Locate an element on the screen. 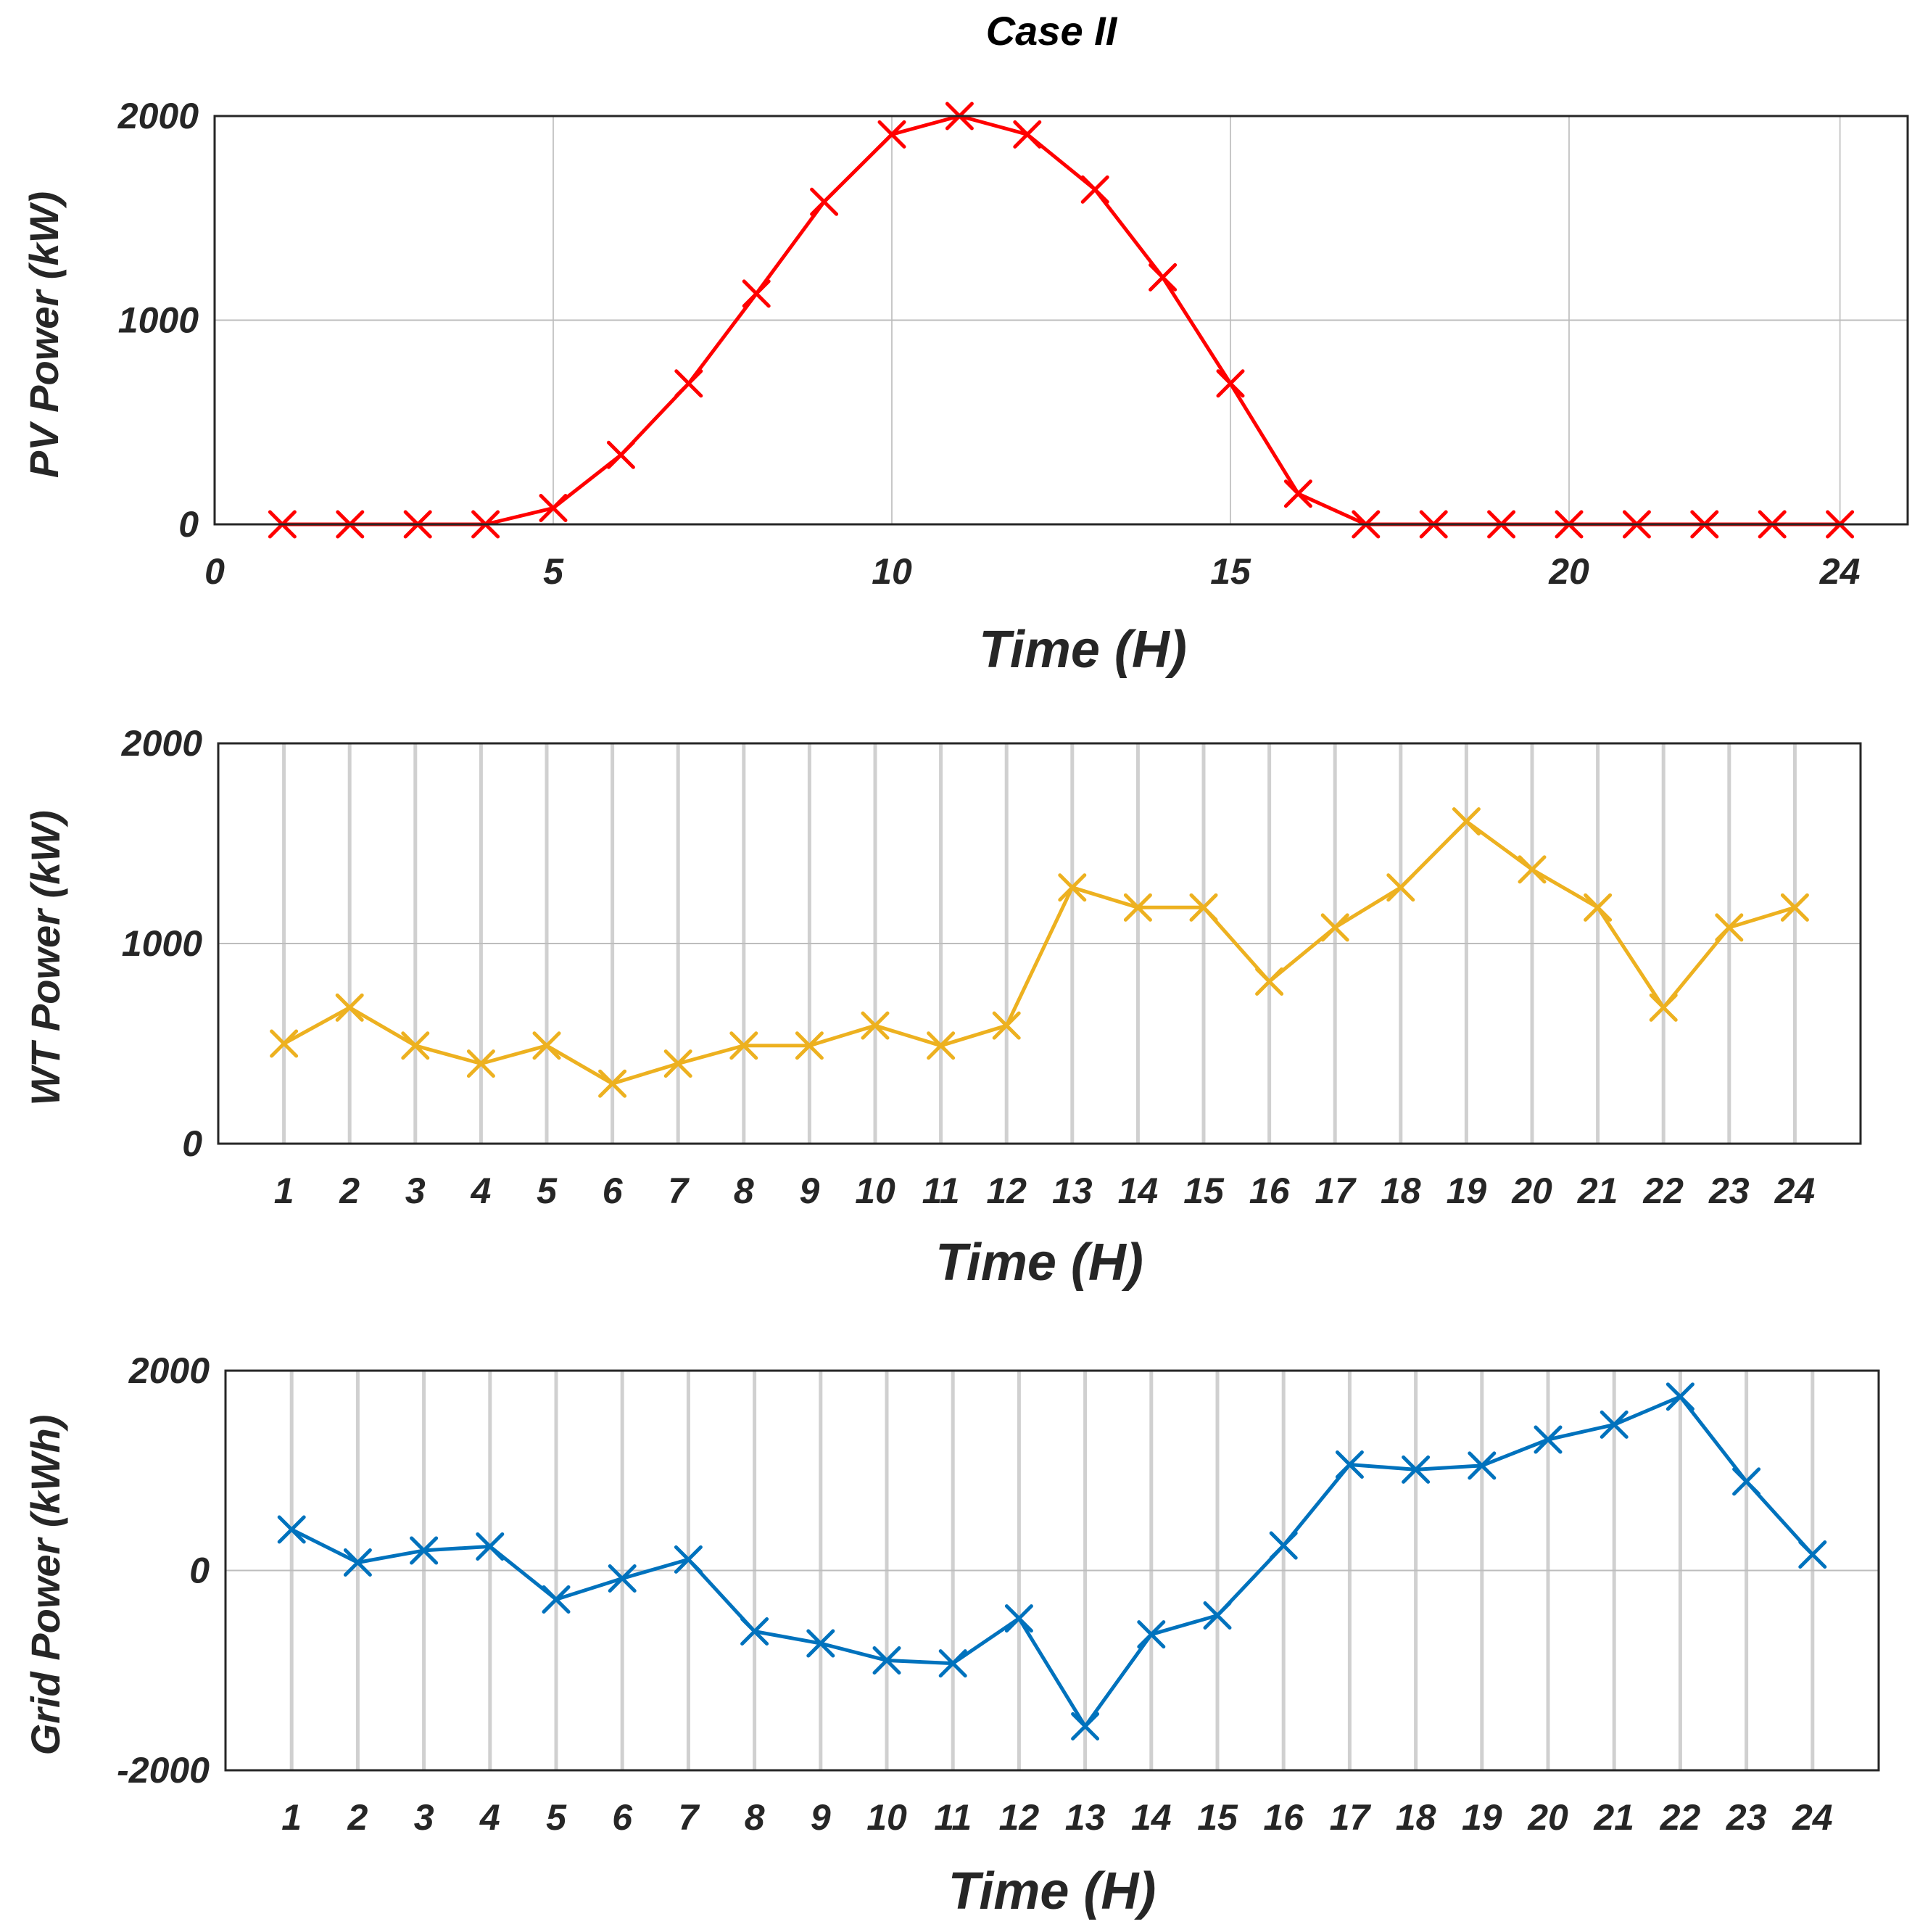 The height and width of the screenshot is (1932, 1920). pv-x-tick-label: 24 is located at coordinates (1840, 571).